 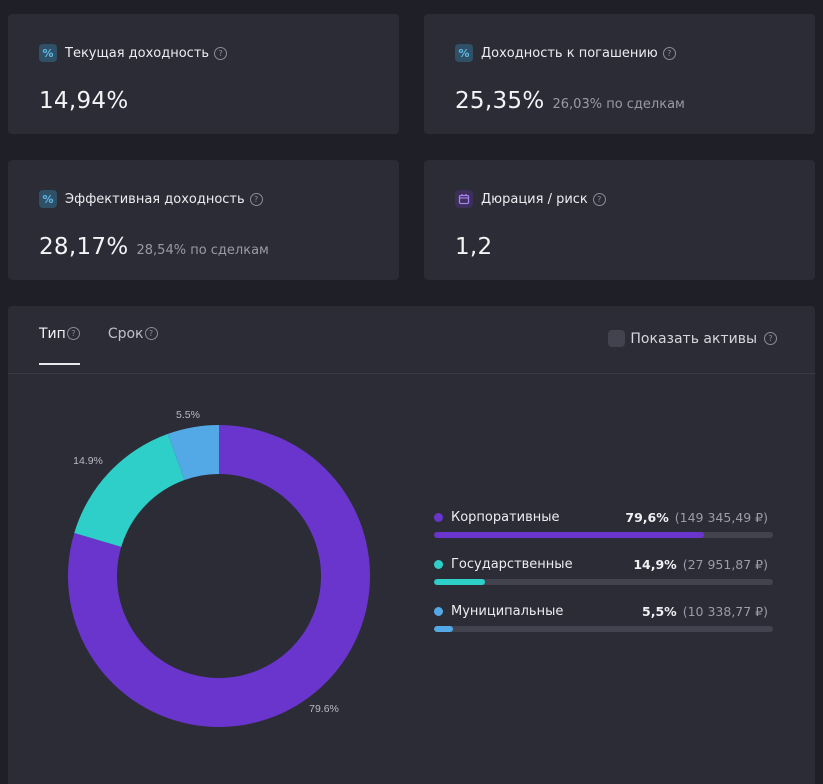 What do you see at coordinates (203, 74) in the screenshot?
I see `current-yield-card: % Текущая доходность ? 14,94%` at bounding box center [203, 74].